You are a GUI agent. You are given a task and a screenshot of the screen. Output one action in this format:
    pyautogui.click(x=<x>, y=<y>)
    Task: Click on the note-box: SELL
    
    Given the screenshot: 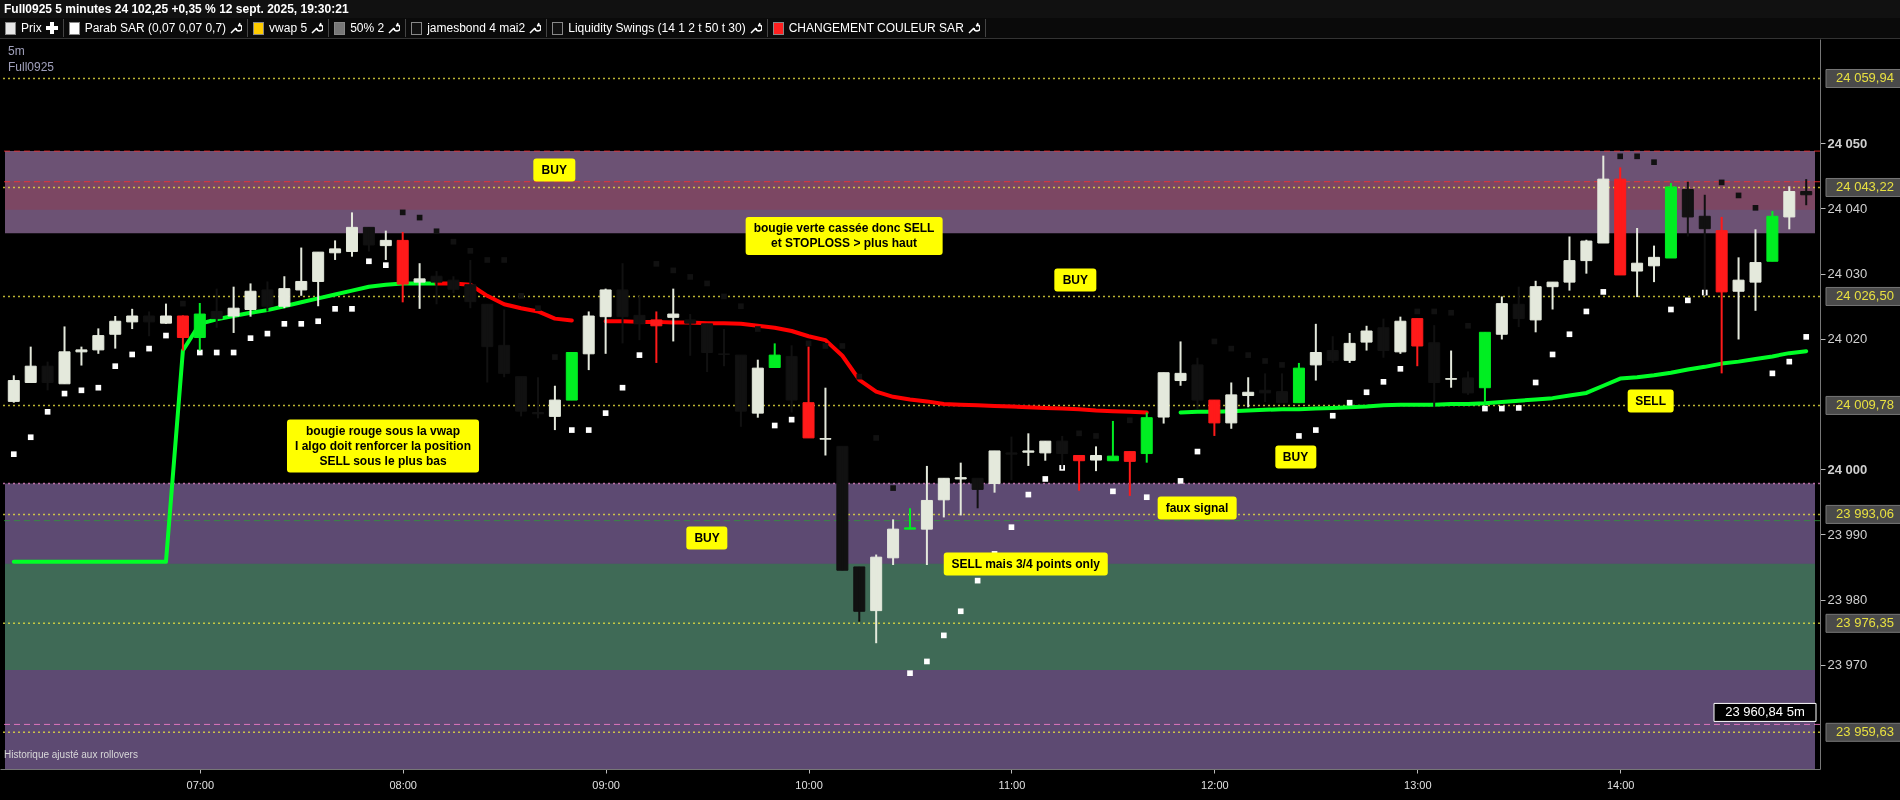 What is the action you would take?
    pyautogui.click(x=1650, y=401)
    